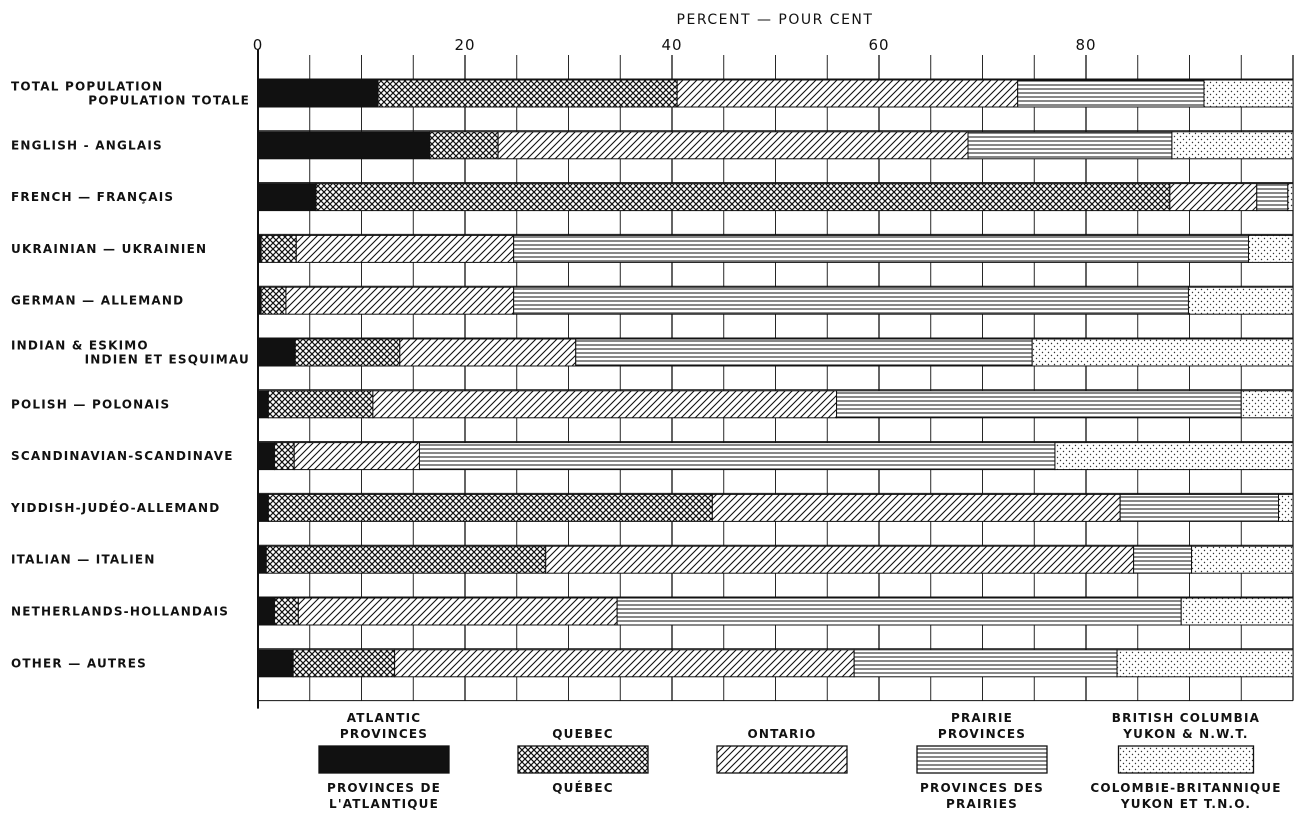 Image resolution: width=1299 pixels, height=816 pixels. Describe the element at coordinates (847, 93) in the screenshot. I see `bar-segment-s2-r0` at that location.